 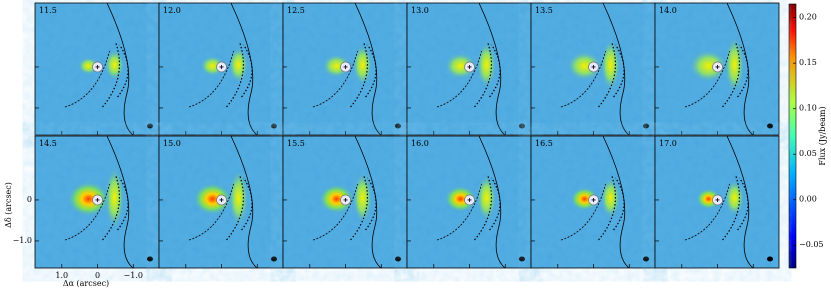 I want to click on channel-label: 12.5, so click(x=296, y=10).